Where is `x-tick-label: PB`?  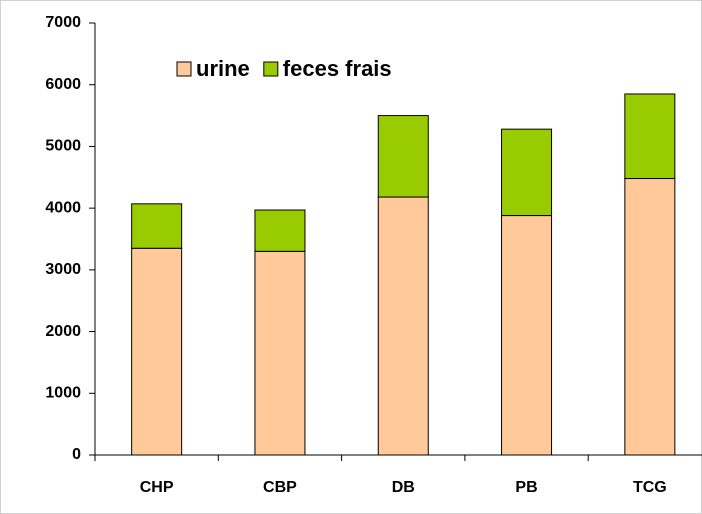 x-tick-label: PB is located at coordinates (526, 487).